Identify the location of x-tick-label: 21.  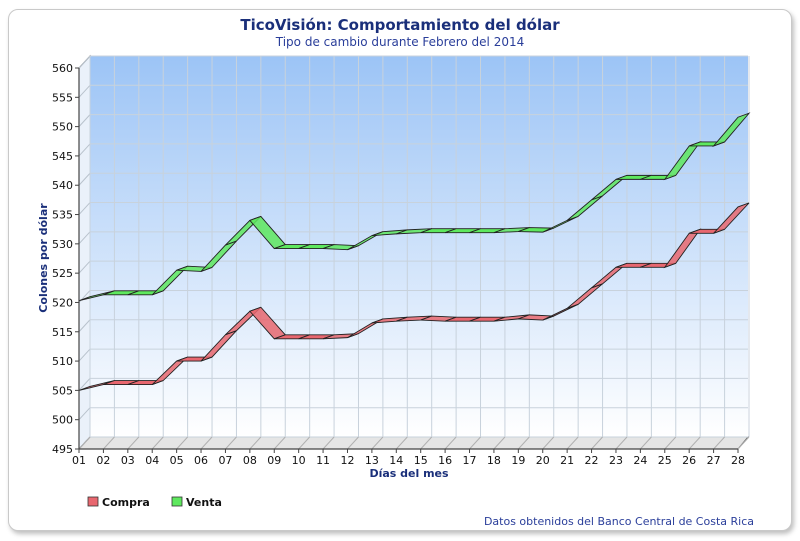
(567, 460).